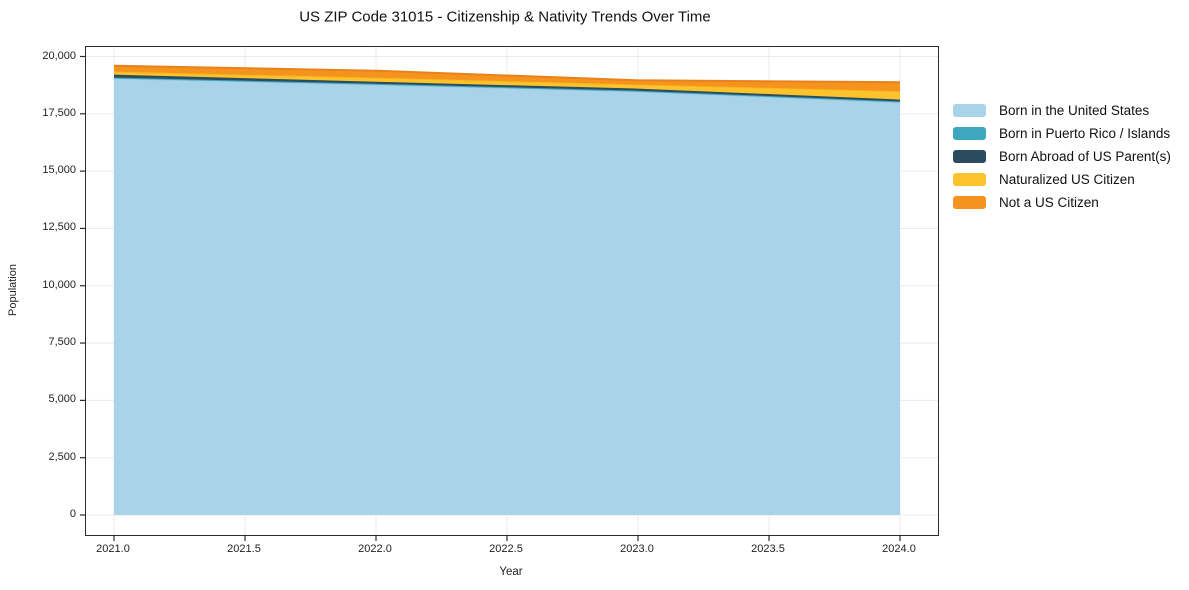 This screenshot has height=590, width=1189. Describe the element at coordinates (511, 572) in the screenshot. I see `x-axis-label: Year` at that location.